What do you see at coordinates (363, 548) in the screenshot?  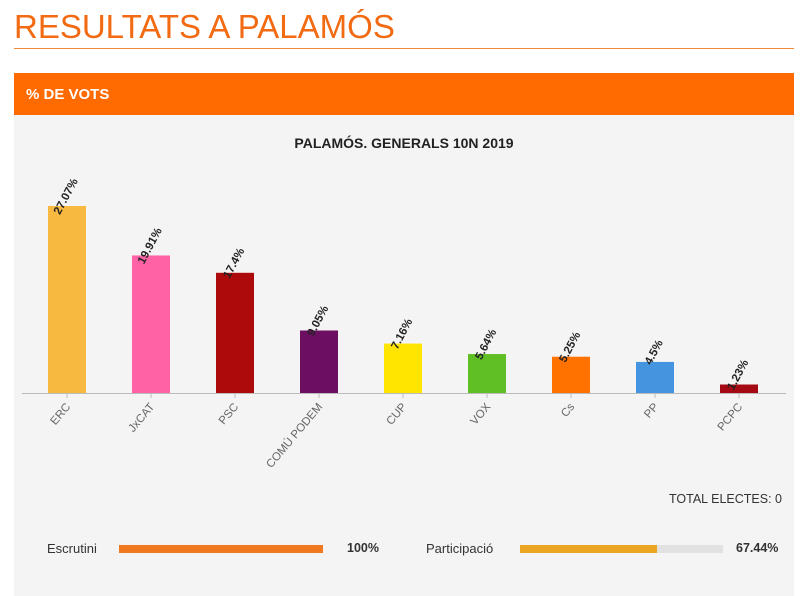 I see `escrutini-value: 100%` at bounding box center [363, 548].